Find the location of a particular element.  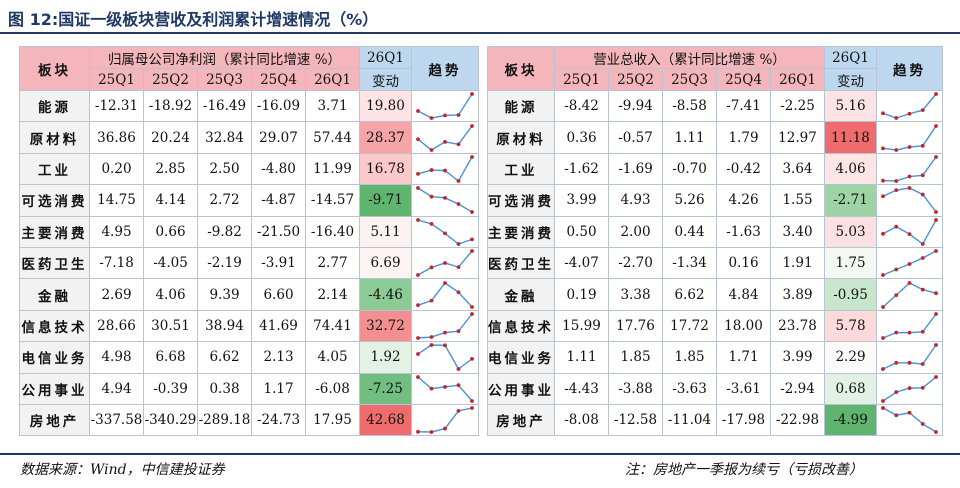

revenue-change-value: -2.71 is located at coordinates (850, 200).